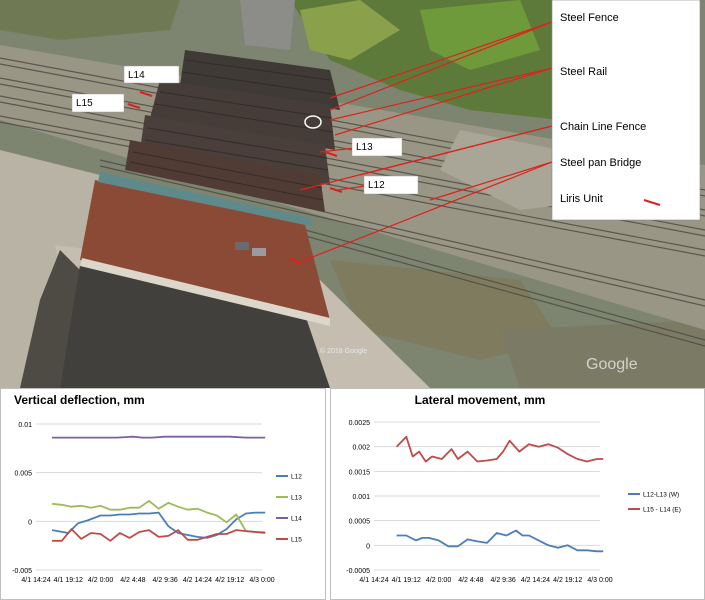 This screenshot has height=600, width=705. What do you see at coordinates (295, 261) in the screenshot?
I see `liris-marker-bridge` at bounding box center [295, 261].